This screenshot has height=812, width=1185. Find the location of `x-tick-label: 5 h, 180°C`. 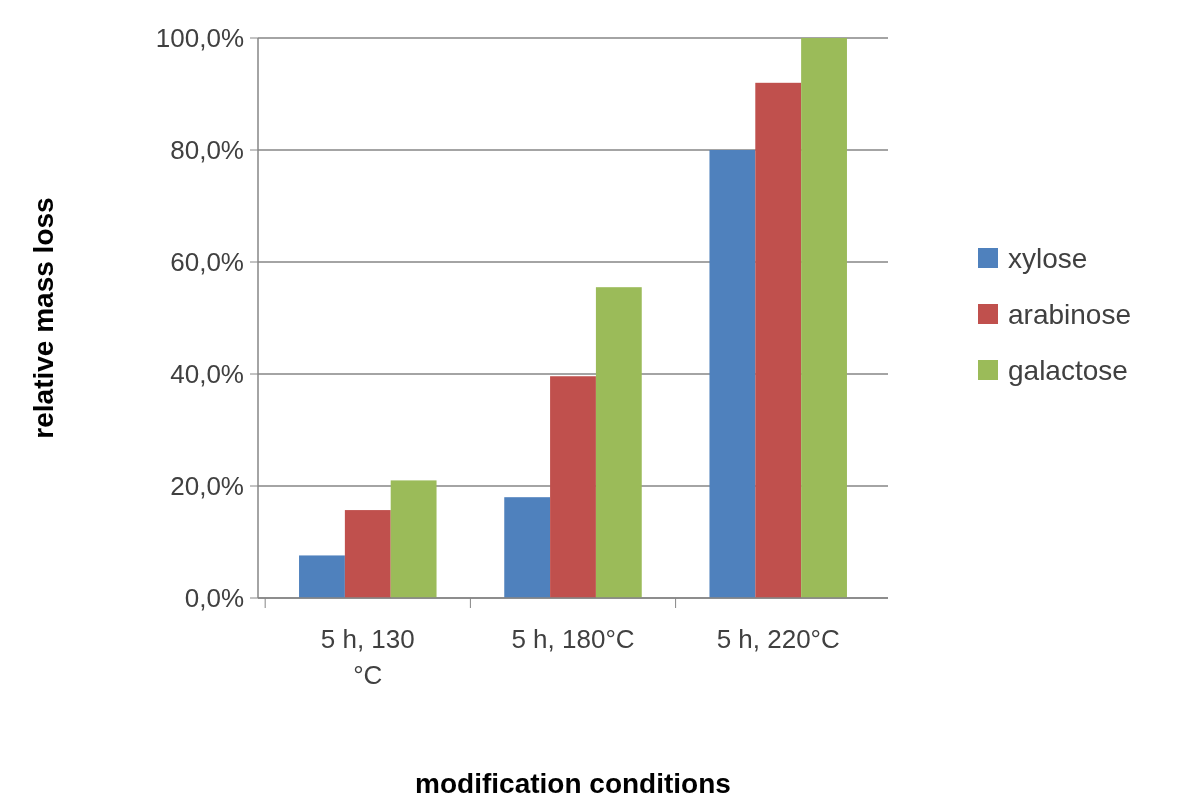

x-tick-label: 5 h, 180°C is located at coordinates (573, 639).